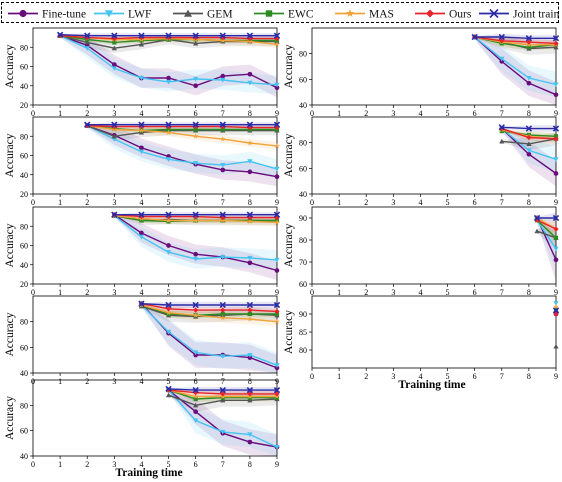  Describe the element at coordinates (421, 338) in the screenshot. I see `panel-8: 0 1 2 3 4 5 6 7 8 9 80 85 90 Accuracy` at that location.